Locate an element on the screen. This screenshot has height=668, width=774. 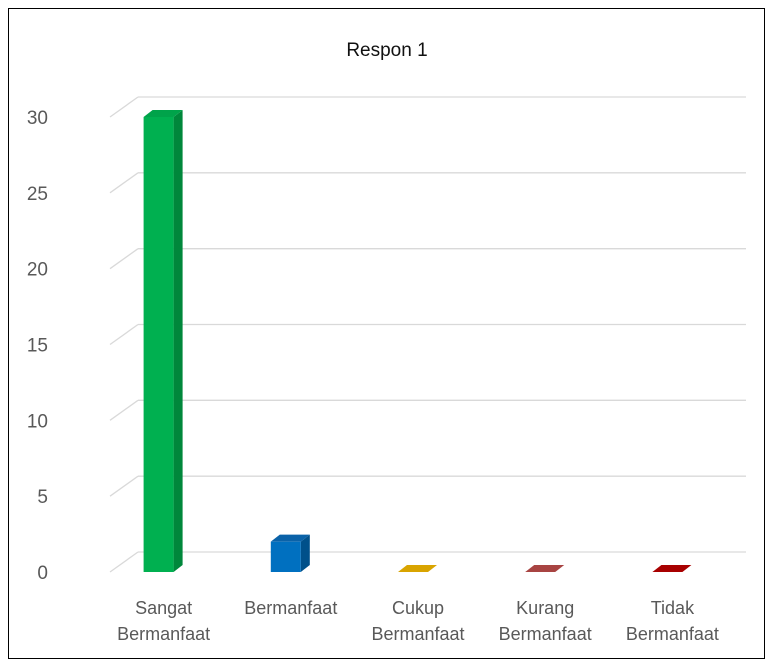
y-tick-label: 15 is located at coordinates (37, 346).